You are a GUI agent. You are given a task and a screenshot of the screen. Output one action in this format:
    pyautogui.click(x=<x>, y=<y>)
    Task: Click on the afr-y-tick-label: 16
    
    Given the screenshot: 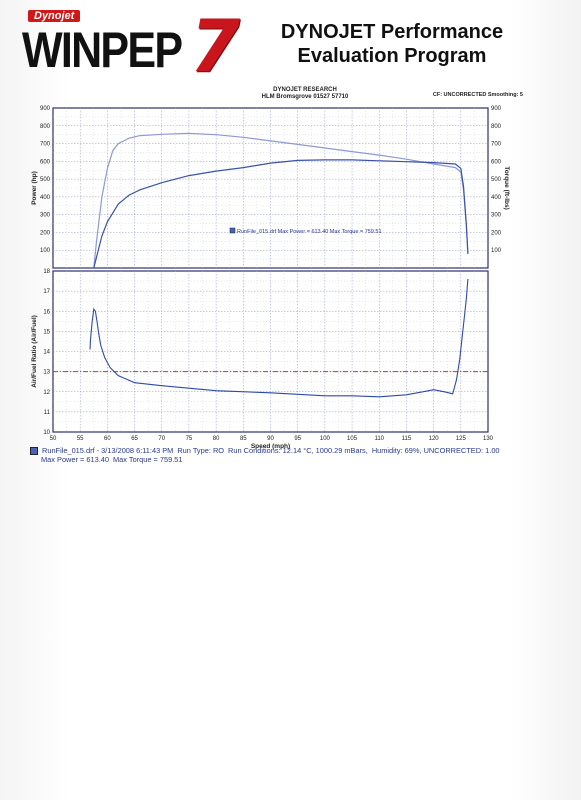 What is the action you would take?
    pyautogui.click(x=46, y=312)
    